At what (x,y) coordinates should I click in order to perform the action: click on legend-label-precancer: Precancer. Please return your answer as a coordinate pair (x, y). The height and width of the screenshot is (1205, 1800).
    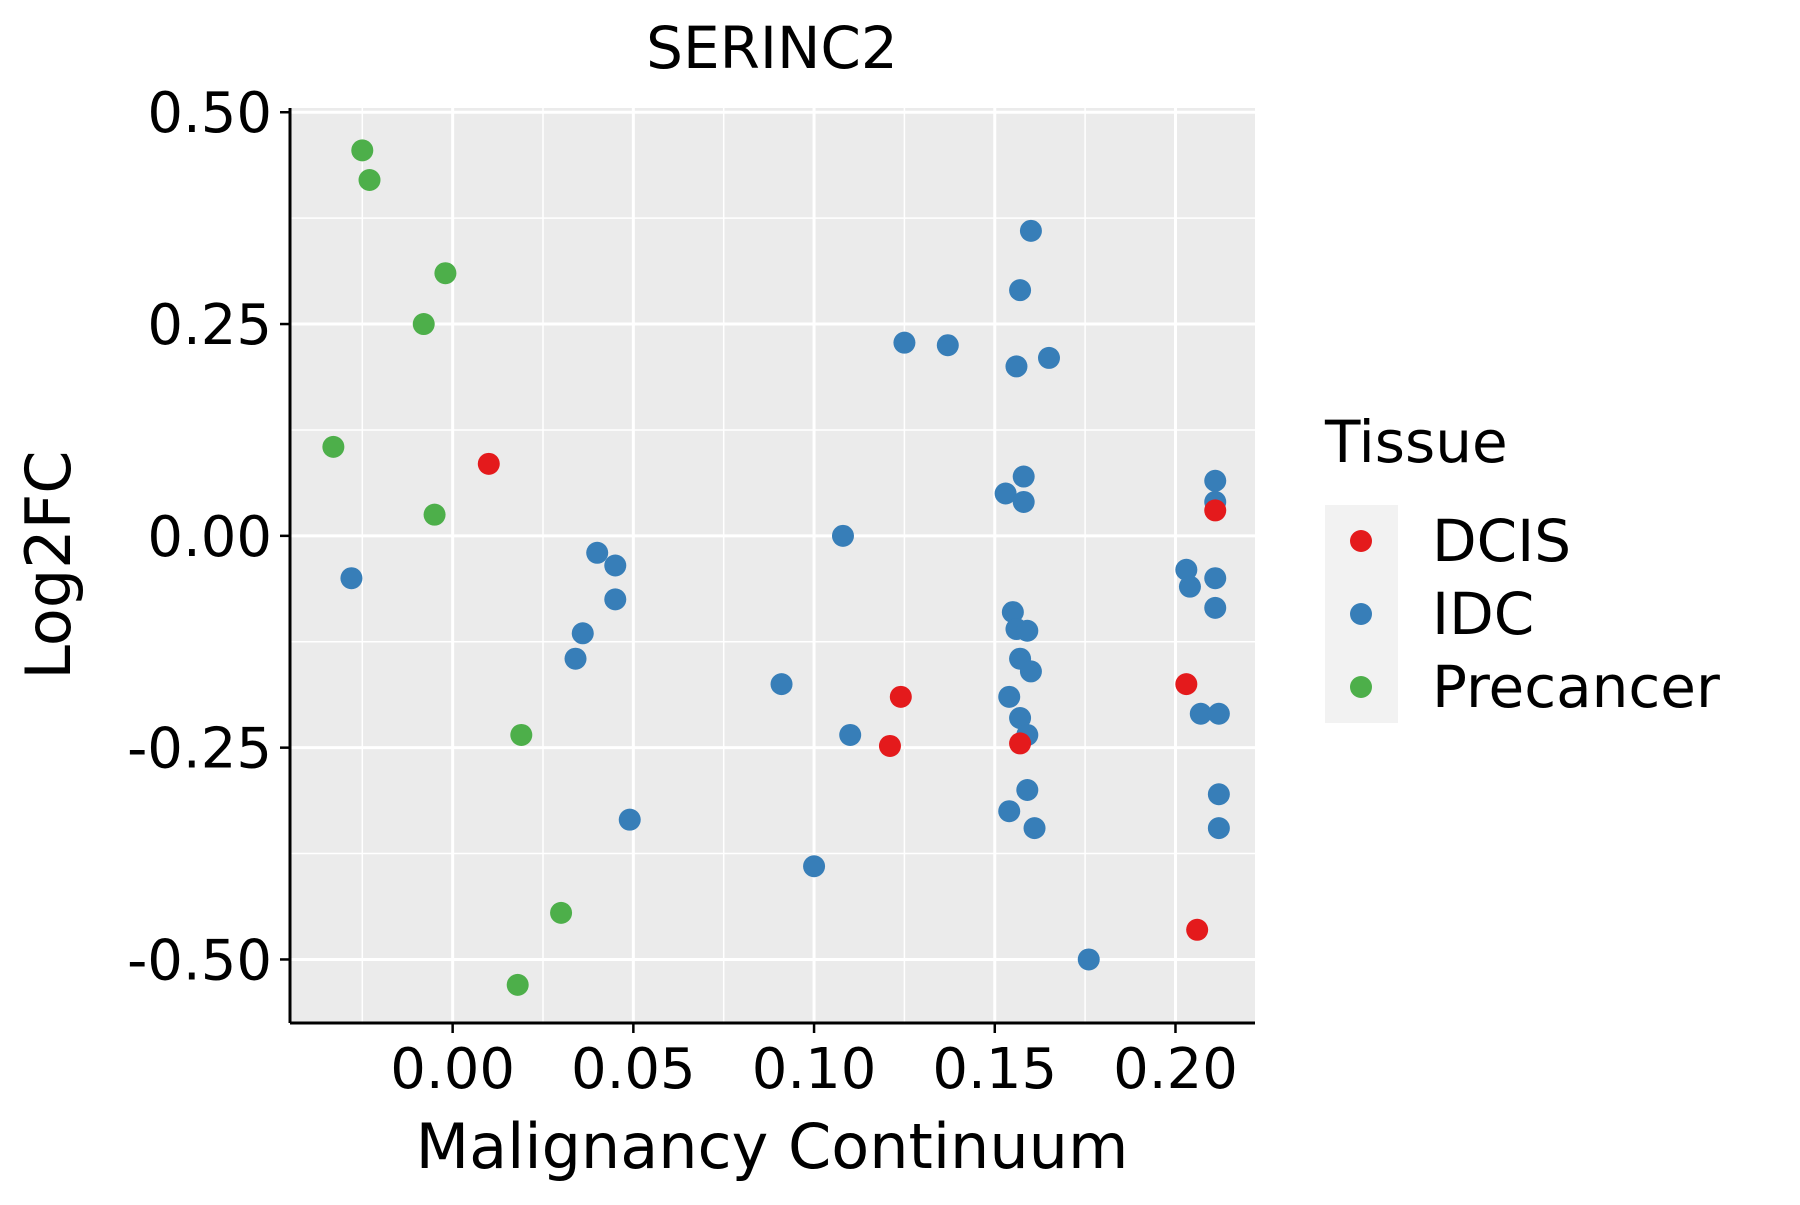
    Looking at the image, I should click on (1576, 687).